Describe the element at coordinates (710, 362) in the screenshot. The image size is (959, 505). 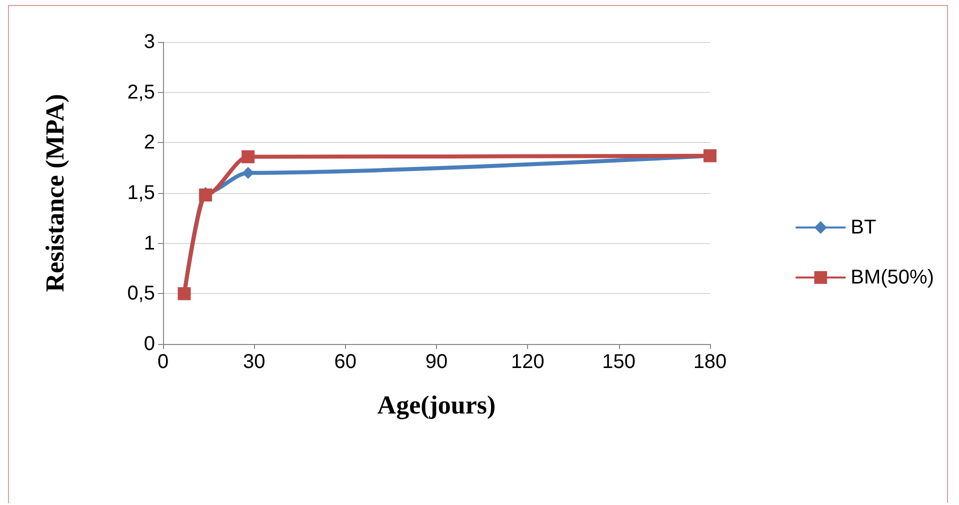
I see `x-tick-label: 180` at that location.